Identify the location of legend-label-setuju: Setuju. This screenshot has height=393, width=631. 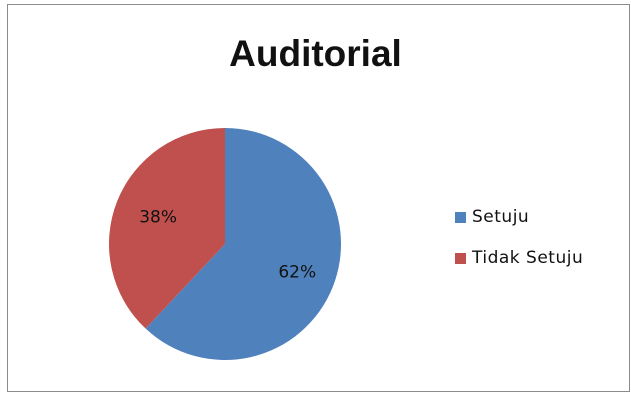
(501, 217).